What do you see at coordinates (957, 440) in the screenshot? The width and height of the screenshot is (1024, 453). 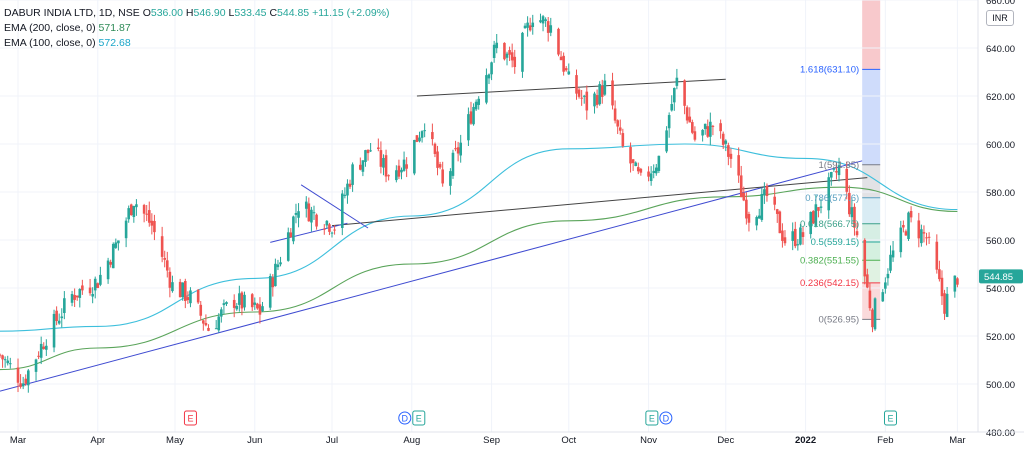 I see `x-tick-label: Mar` at bounding box center [957, 440].